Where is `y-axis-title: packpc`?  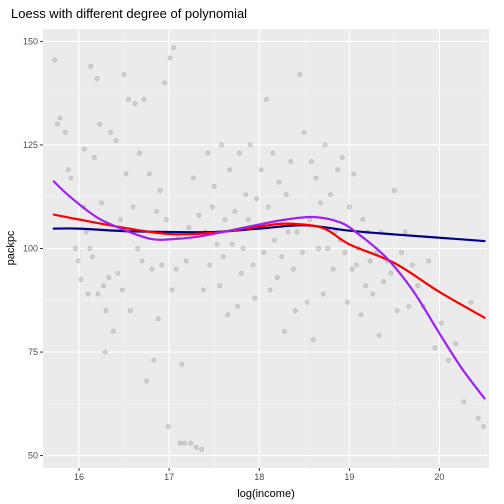
y-axis-title: packpc is located at coordinates (11, 247).